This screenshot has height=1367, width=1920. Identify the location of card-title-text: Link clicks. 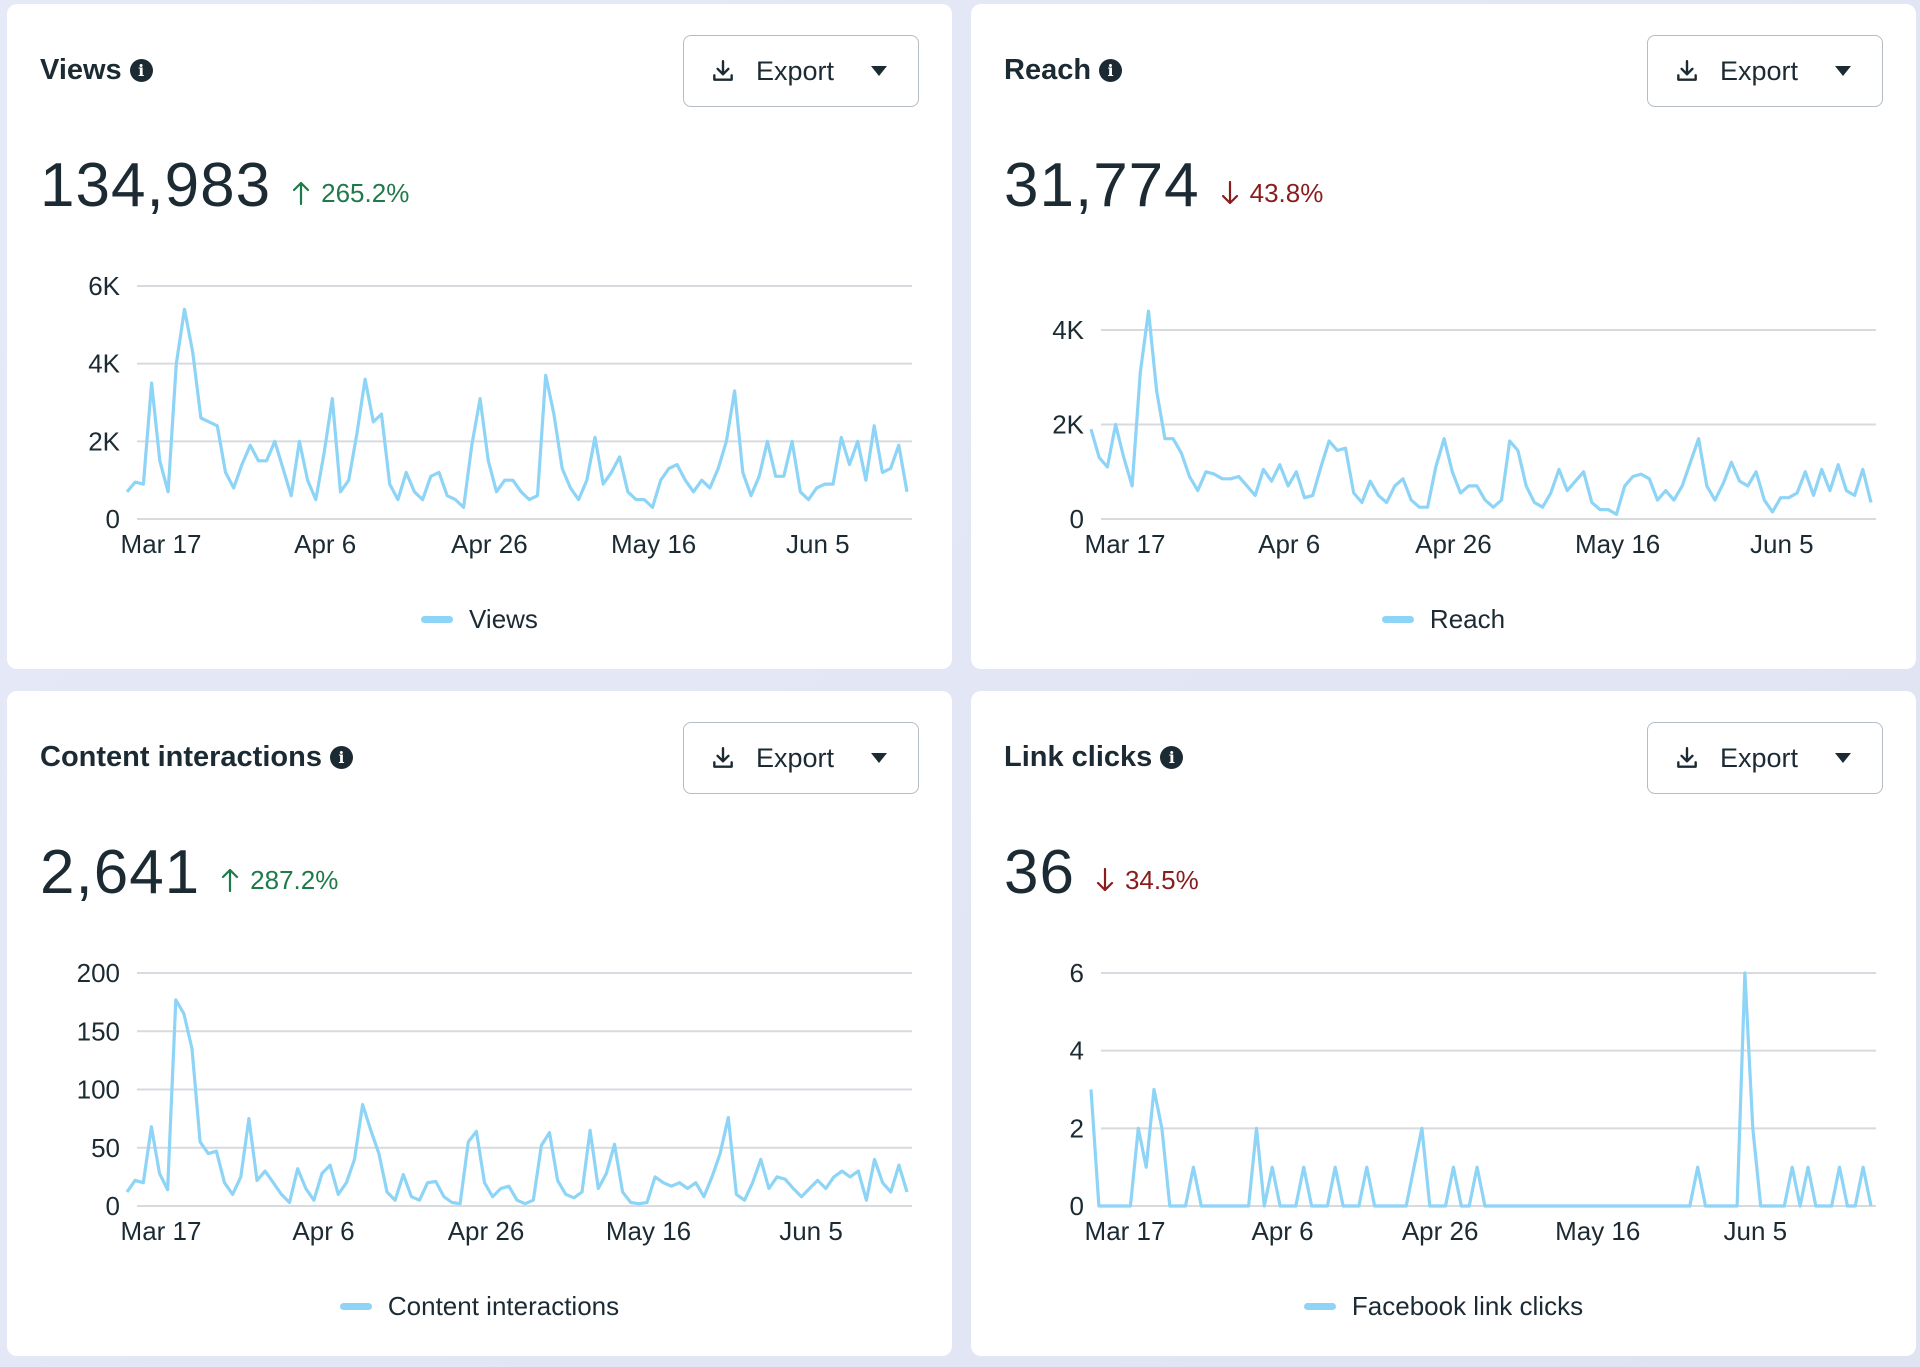
(1078, 757).